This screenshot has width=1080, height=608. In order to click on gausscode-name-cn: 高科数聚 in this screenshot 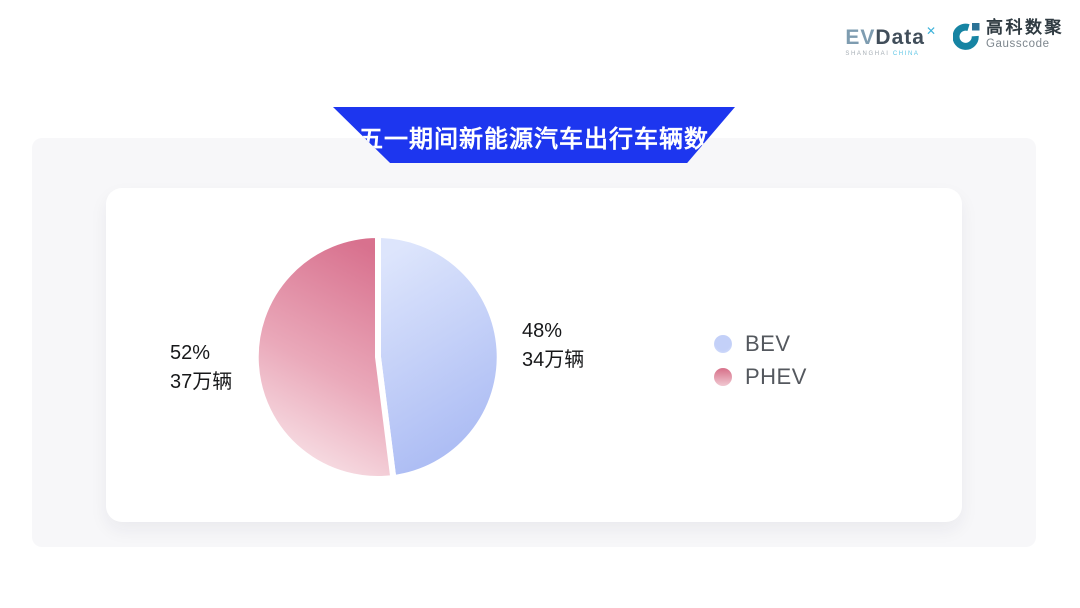, I will do `click(1025, 27)`.